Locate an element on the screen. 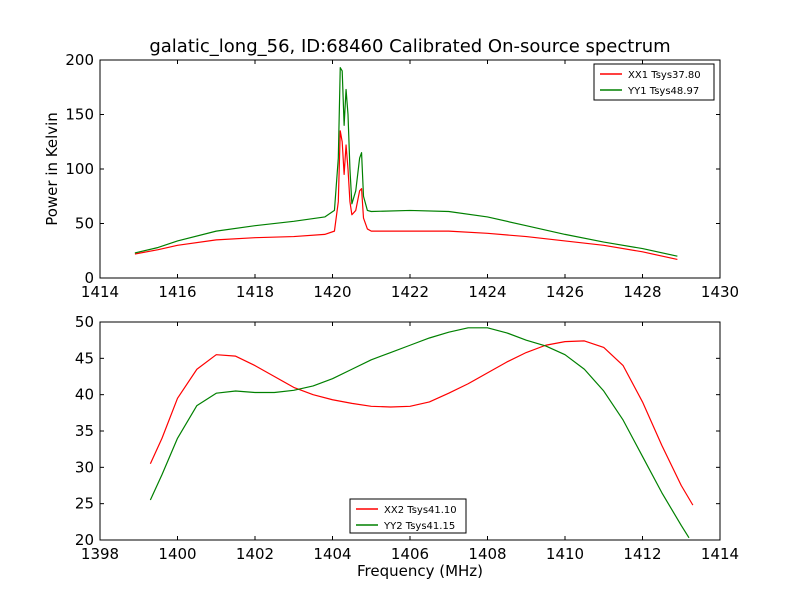 The height and width of the screenshot is (604, 800). x-tick-label: 1422 is located at coordinates (410, 292).